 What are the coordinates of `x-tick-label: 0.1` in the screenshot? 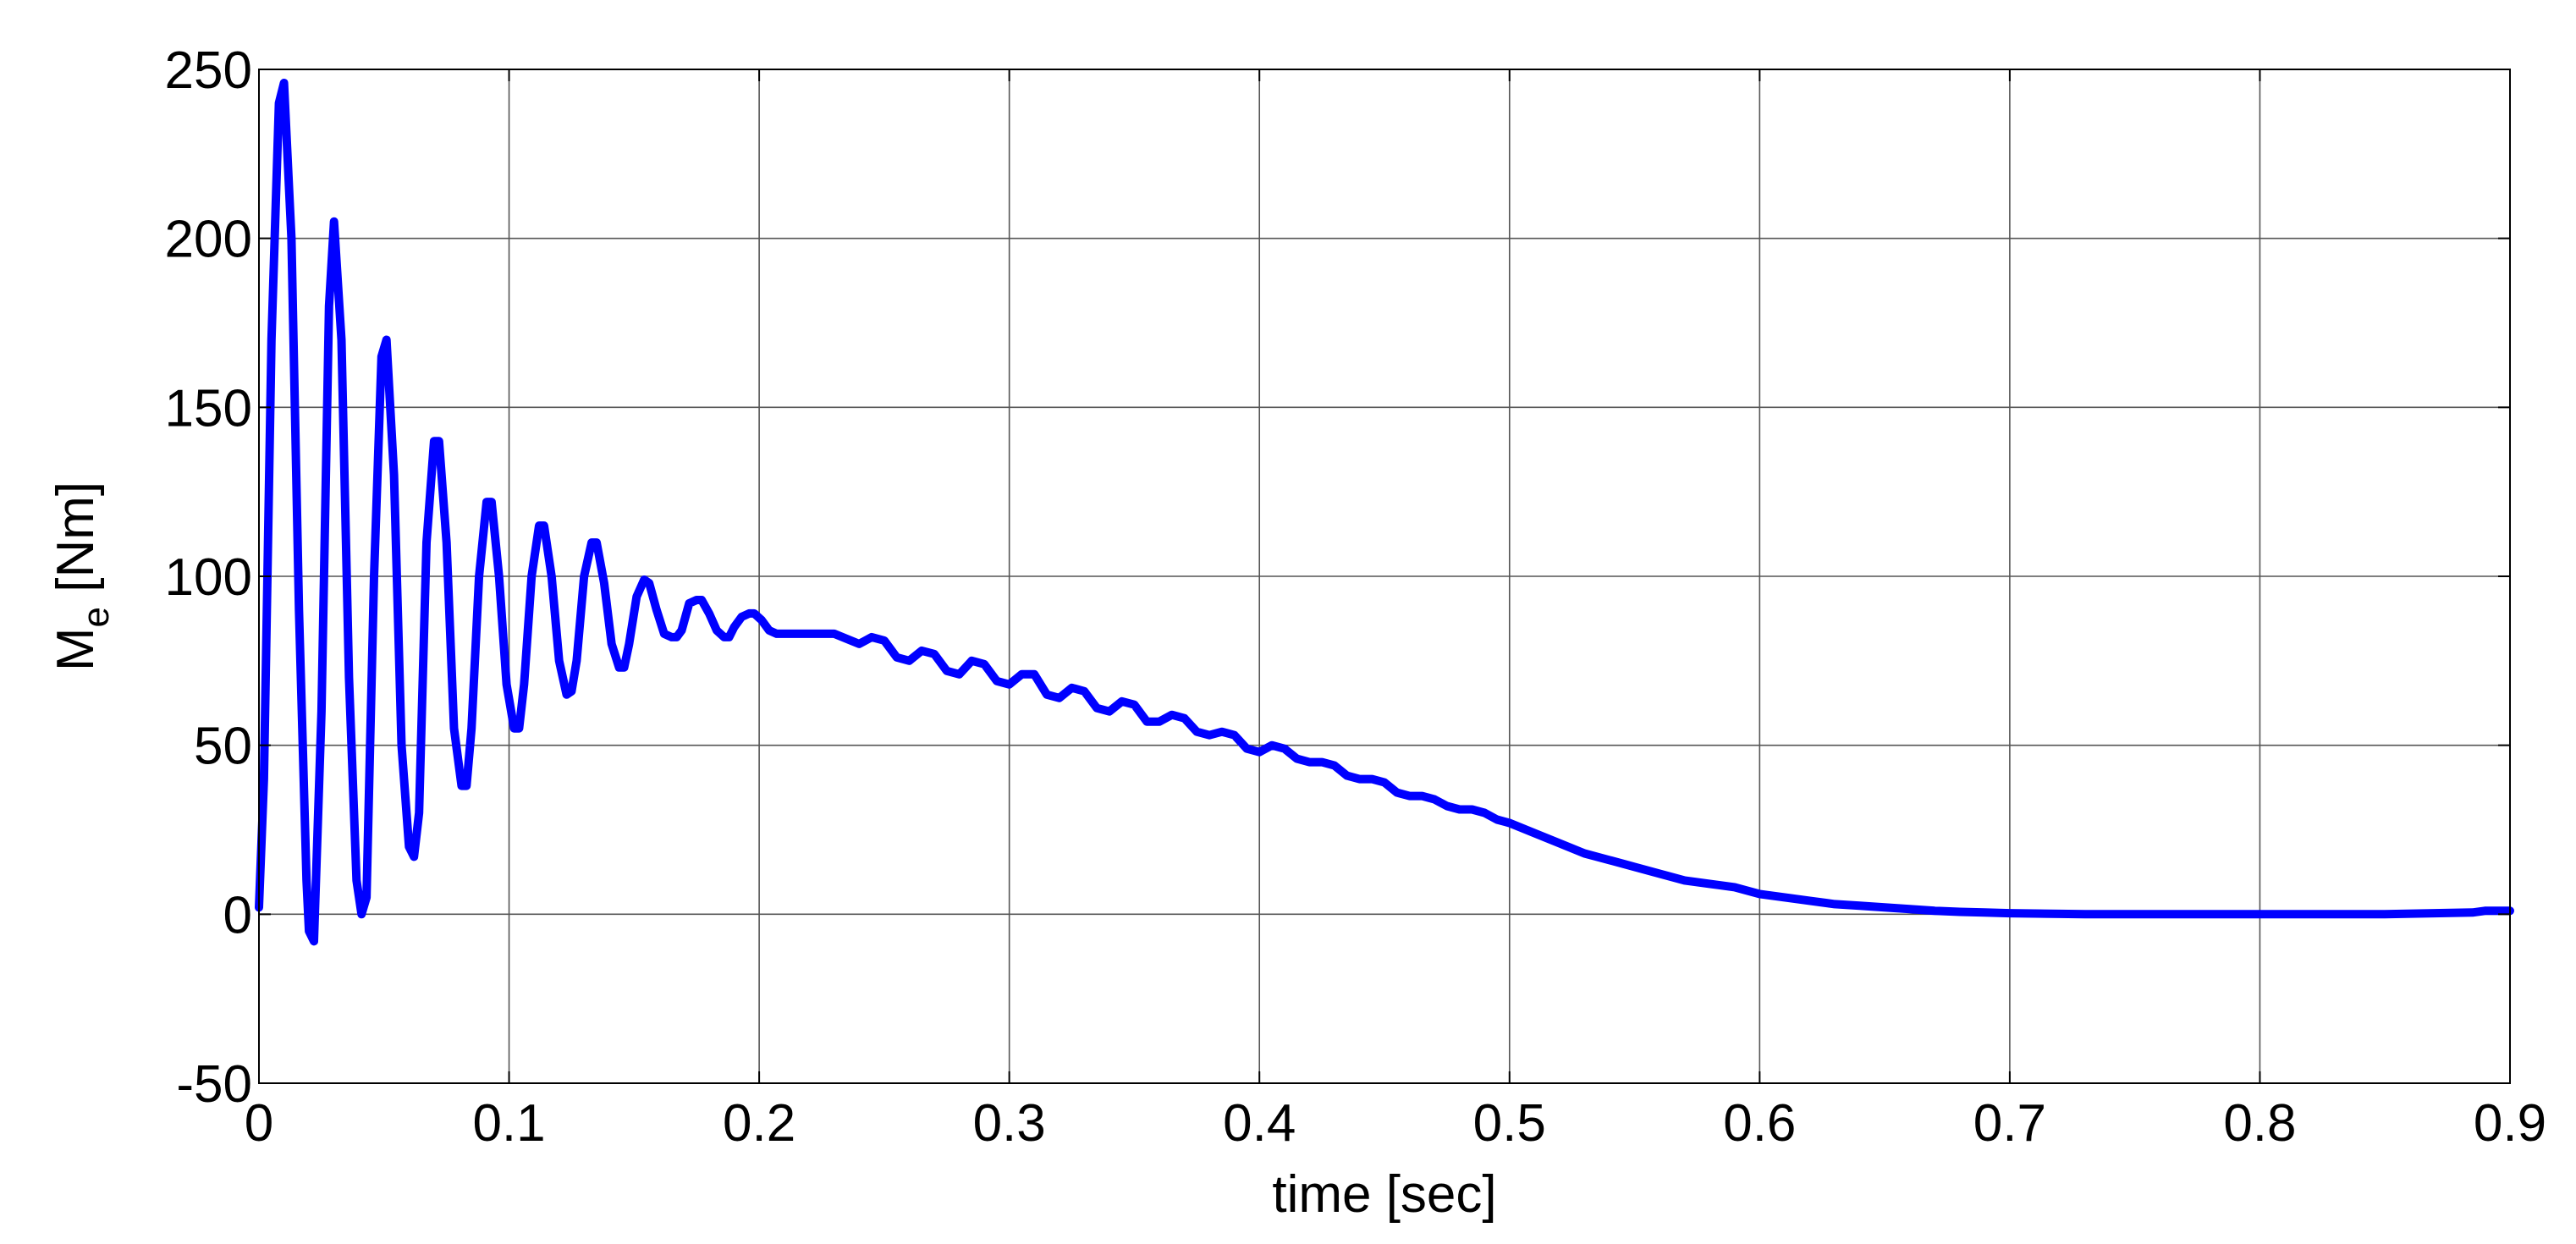 It's located at (508, 1123).